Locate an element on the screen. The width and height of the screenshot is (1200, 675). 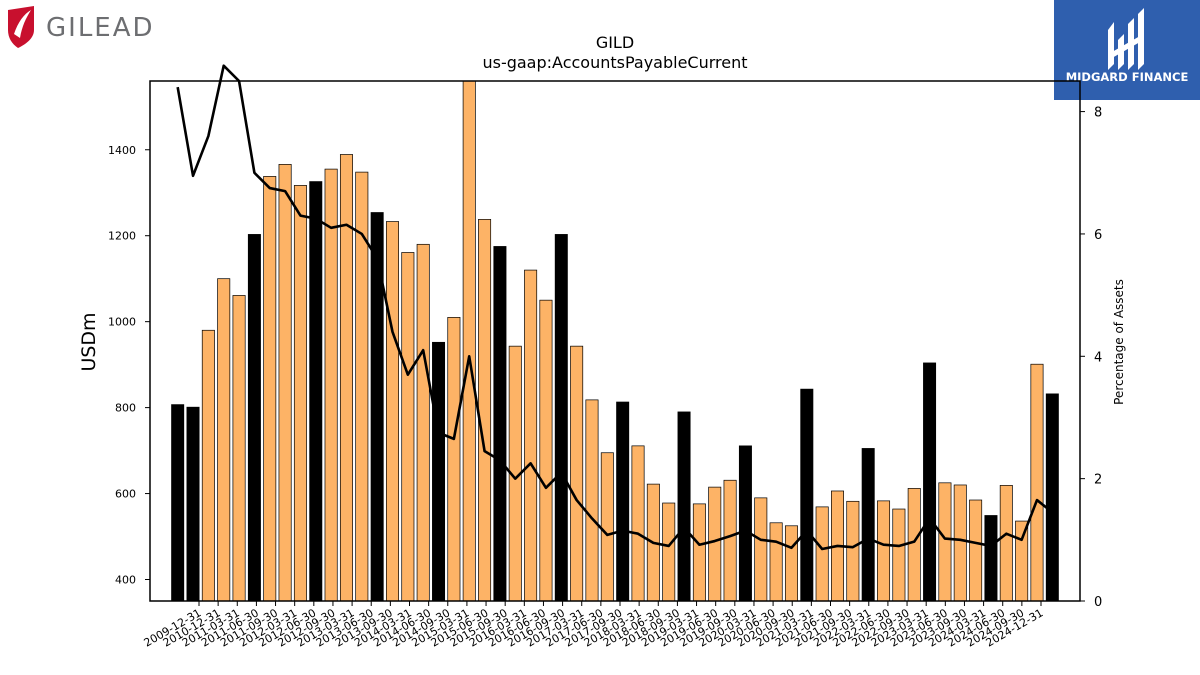
y-tick-label: 1400 is located at coordinates (122, 150).